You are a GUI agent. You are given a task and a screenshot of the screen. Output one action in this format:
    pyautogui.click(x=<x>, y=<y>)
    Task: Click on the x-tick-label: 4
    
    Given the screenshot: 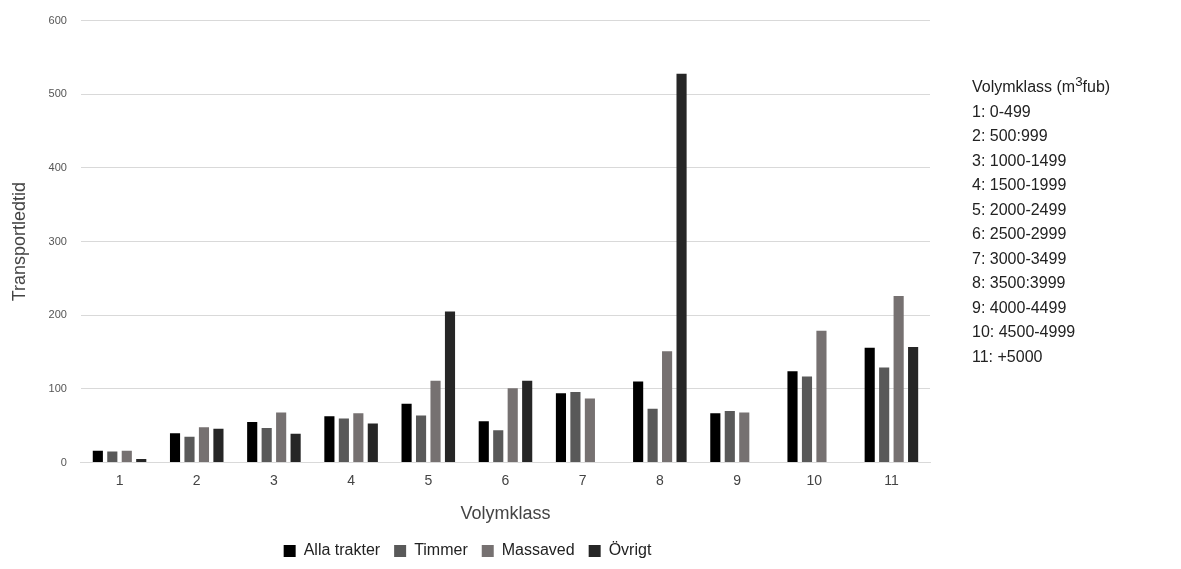 What is the action you would take?
    pyautogui.click(x=351, y=479)
    